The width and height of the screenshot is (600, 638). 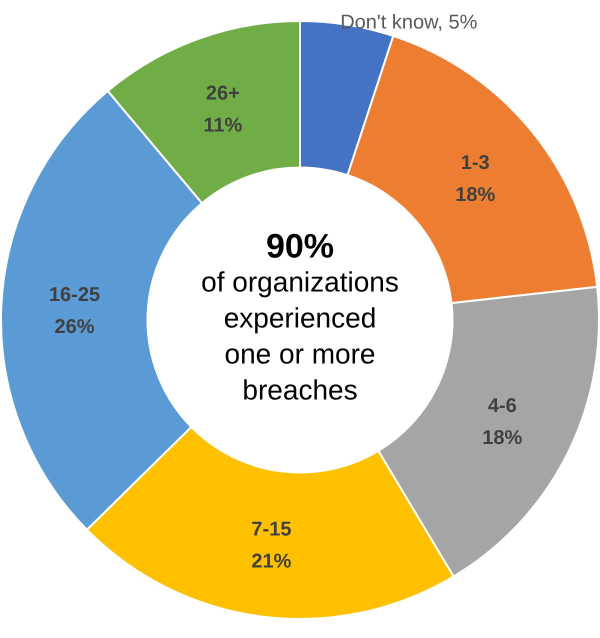 I want to click on slice-label: 1-3, so click(x=475, y=163).